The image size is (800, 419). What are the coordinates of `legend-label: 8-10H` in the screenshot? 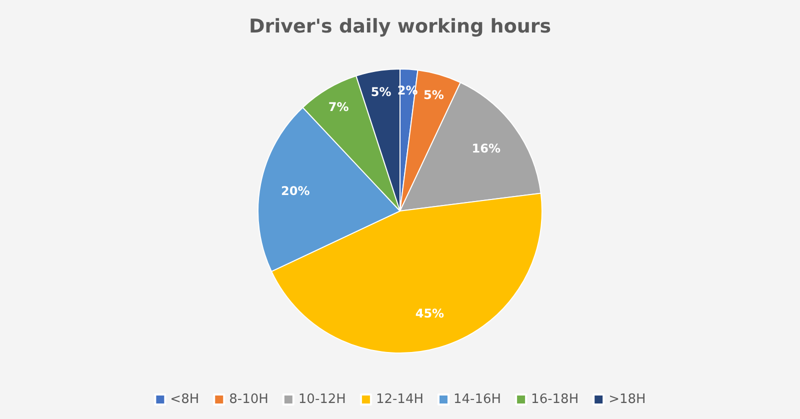 It's located at (248, 399).